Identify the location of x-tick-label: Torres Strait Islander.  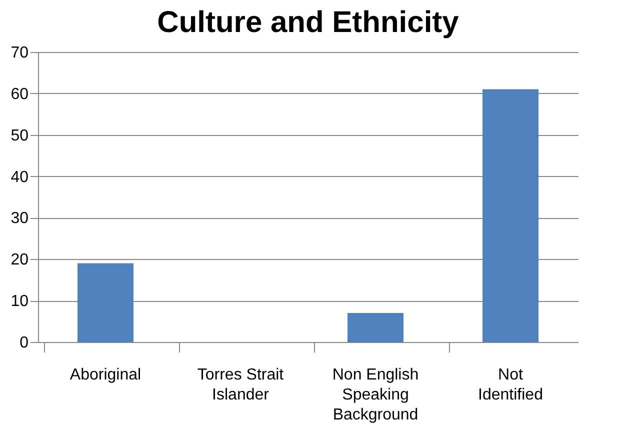
(240, 385).